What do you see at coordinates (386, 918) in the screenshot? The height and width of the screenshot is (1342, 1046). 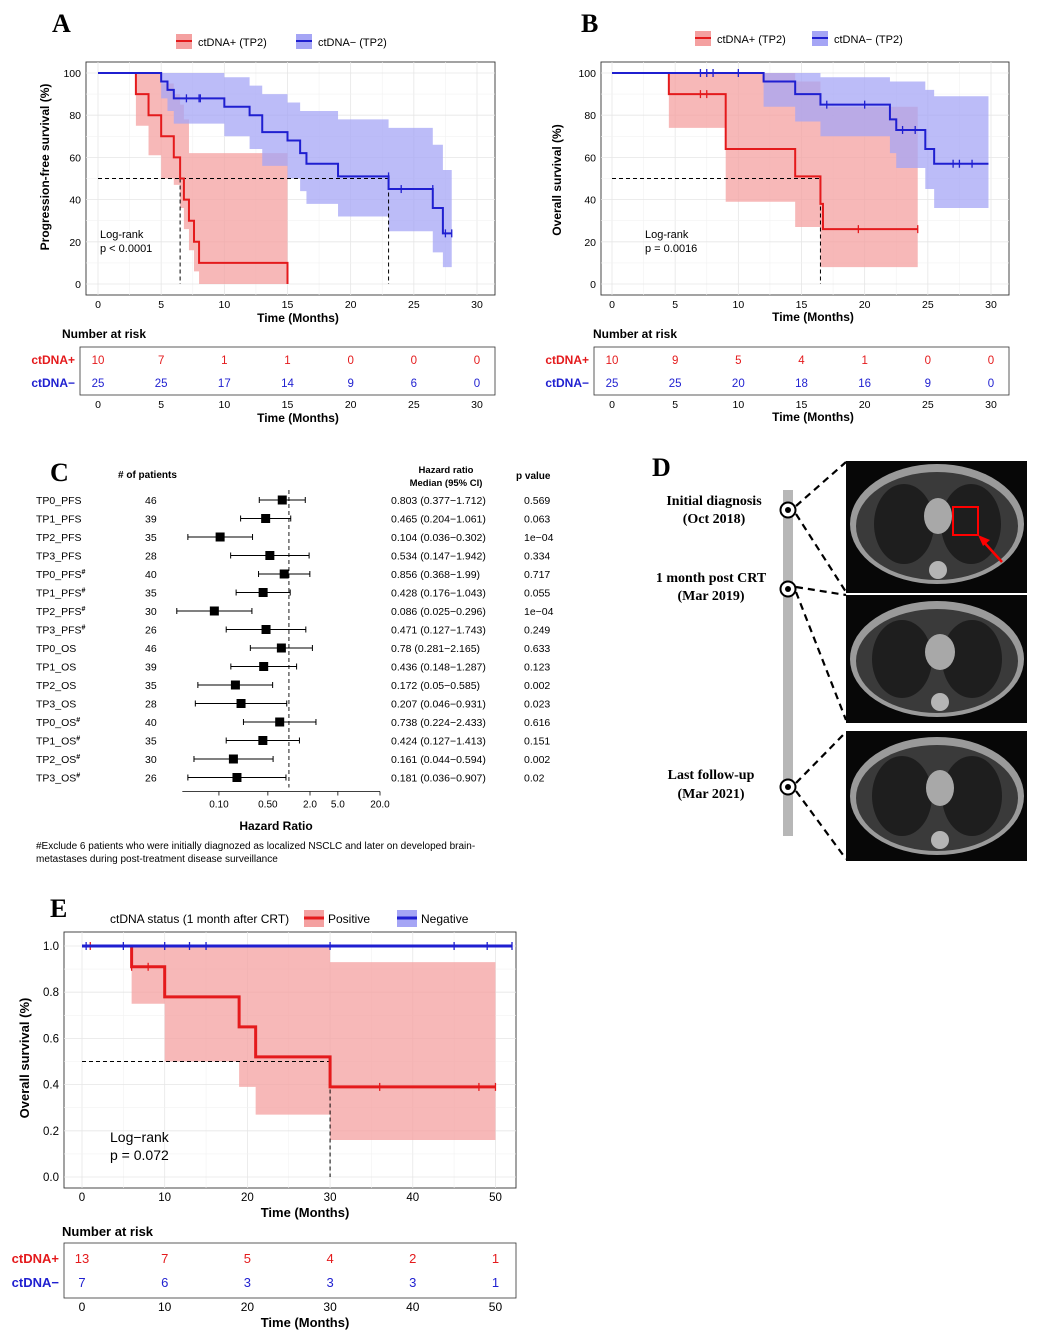 I see `legend-e: Positive Negative` at bounding box center [386, 918].